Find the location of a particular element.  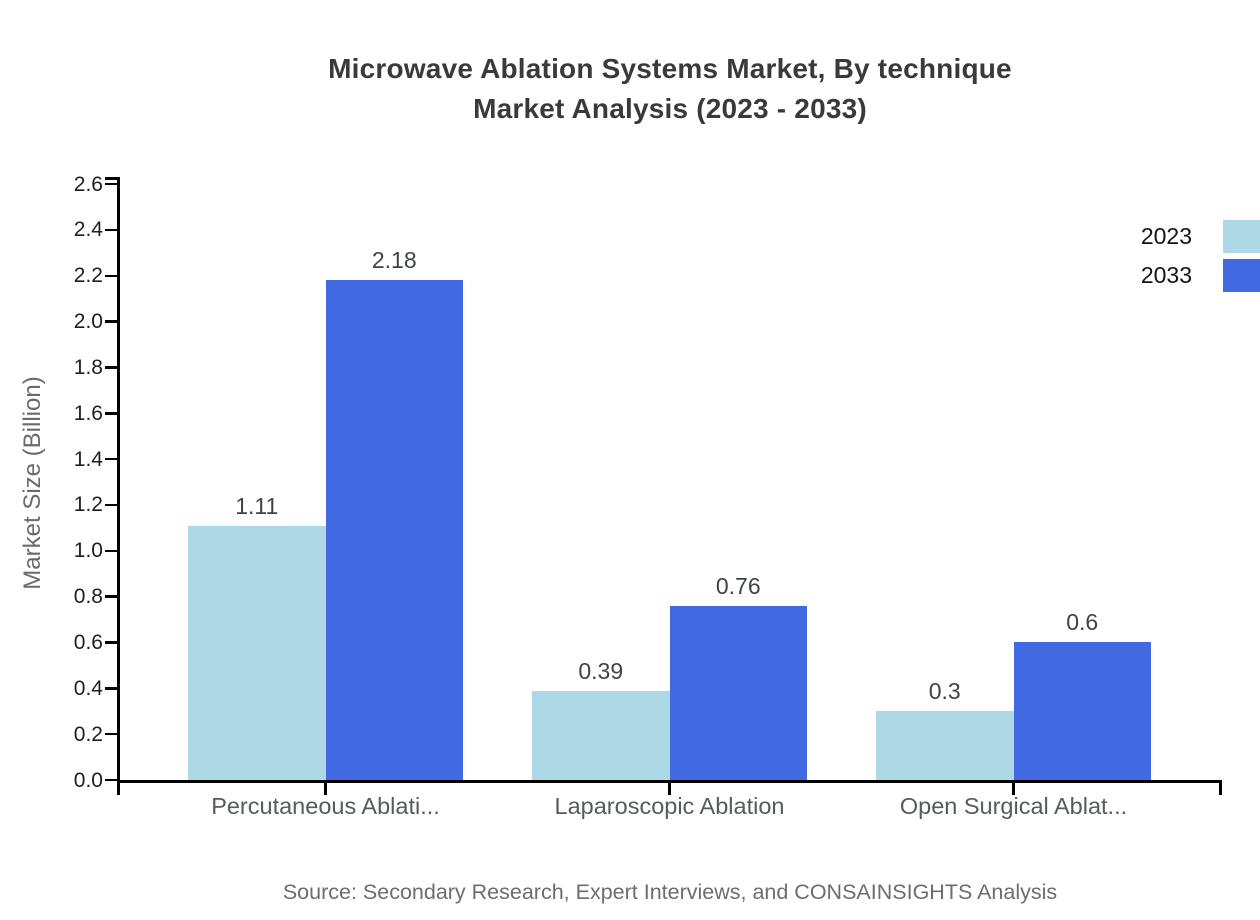

y-tick-label: 2.2 is located at coordinates (88, 276).